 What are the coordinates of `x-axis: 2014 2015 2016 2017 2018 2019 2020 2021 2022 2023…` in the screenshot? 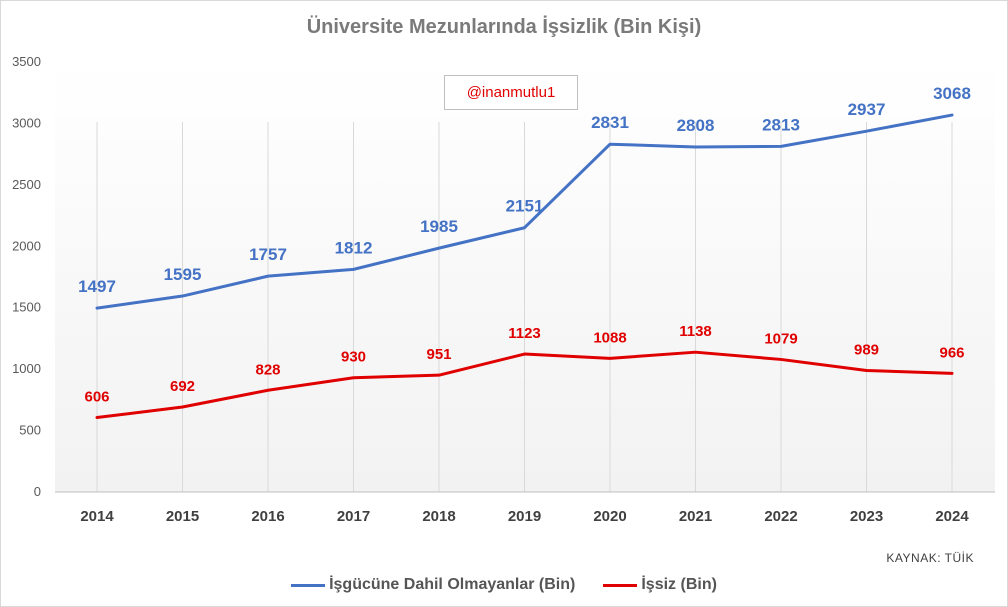 It's located at (524, 516).